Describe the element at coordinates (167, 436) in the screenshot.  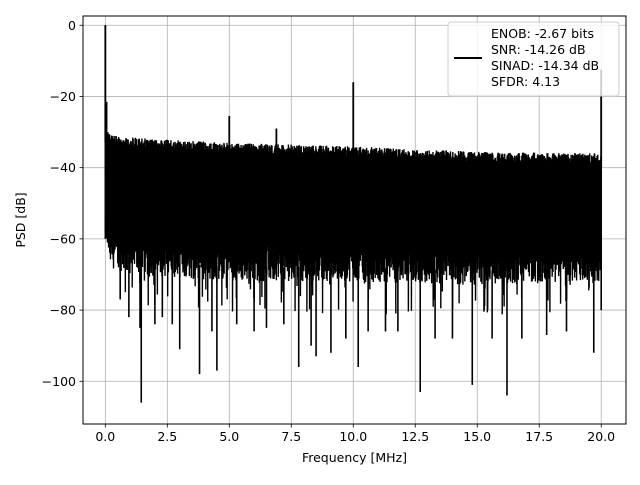
I see `x-tick-label: 2.5` at that location.